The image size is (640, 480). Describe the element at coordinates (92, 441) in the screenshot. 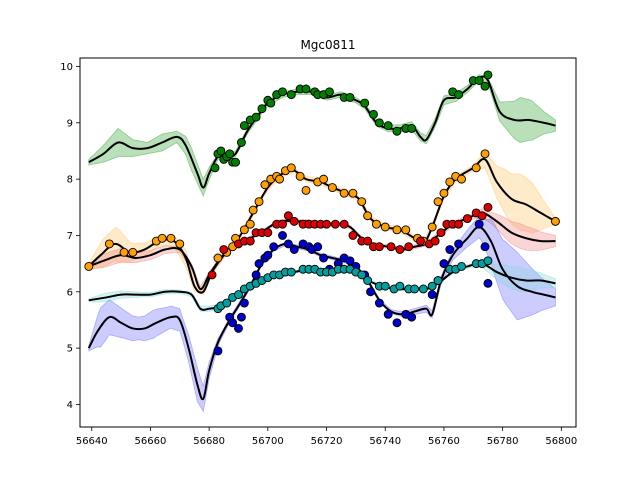

I see `x-tick-label: 56640` at that location.